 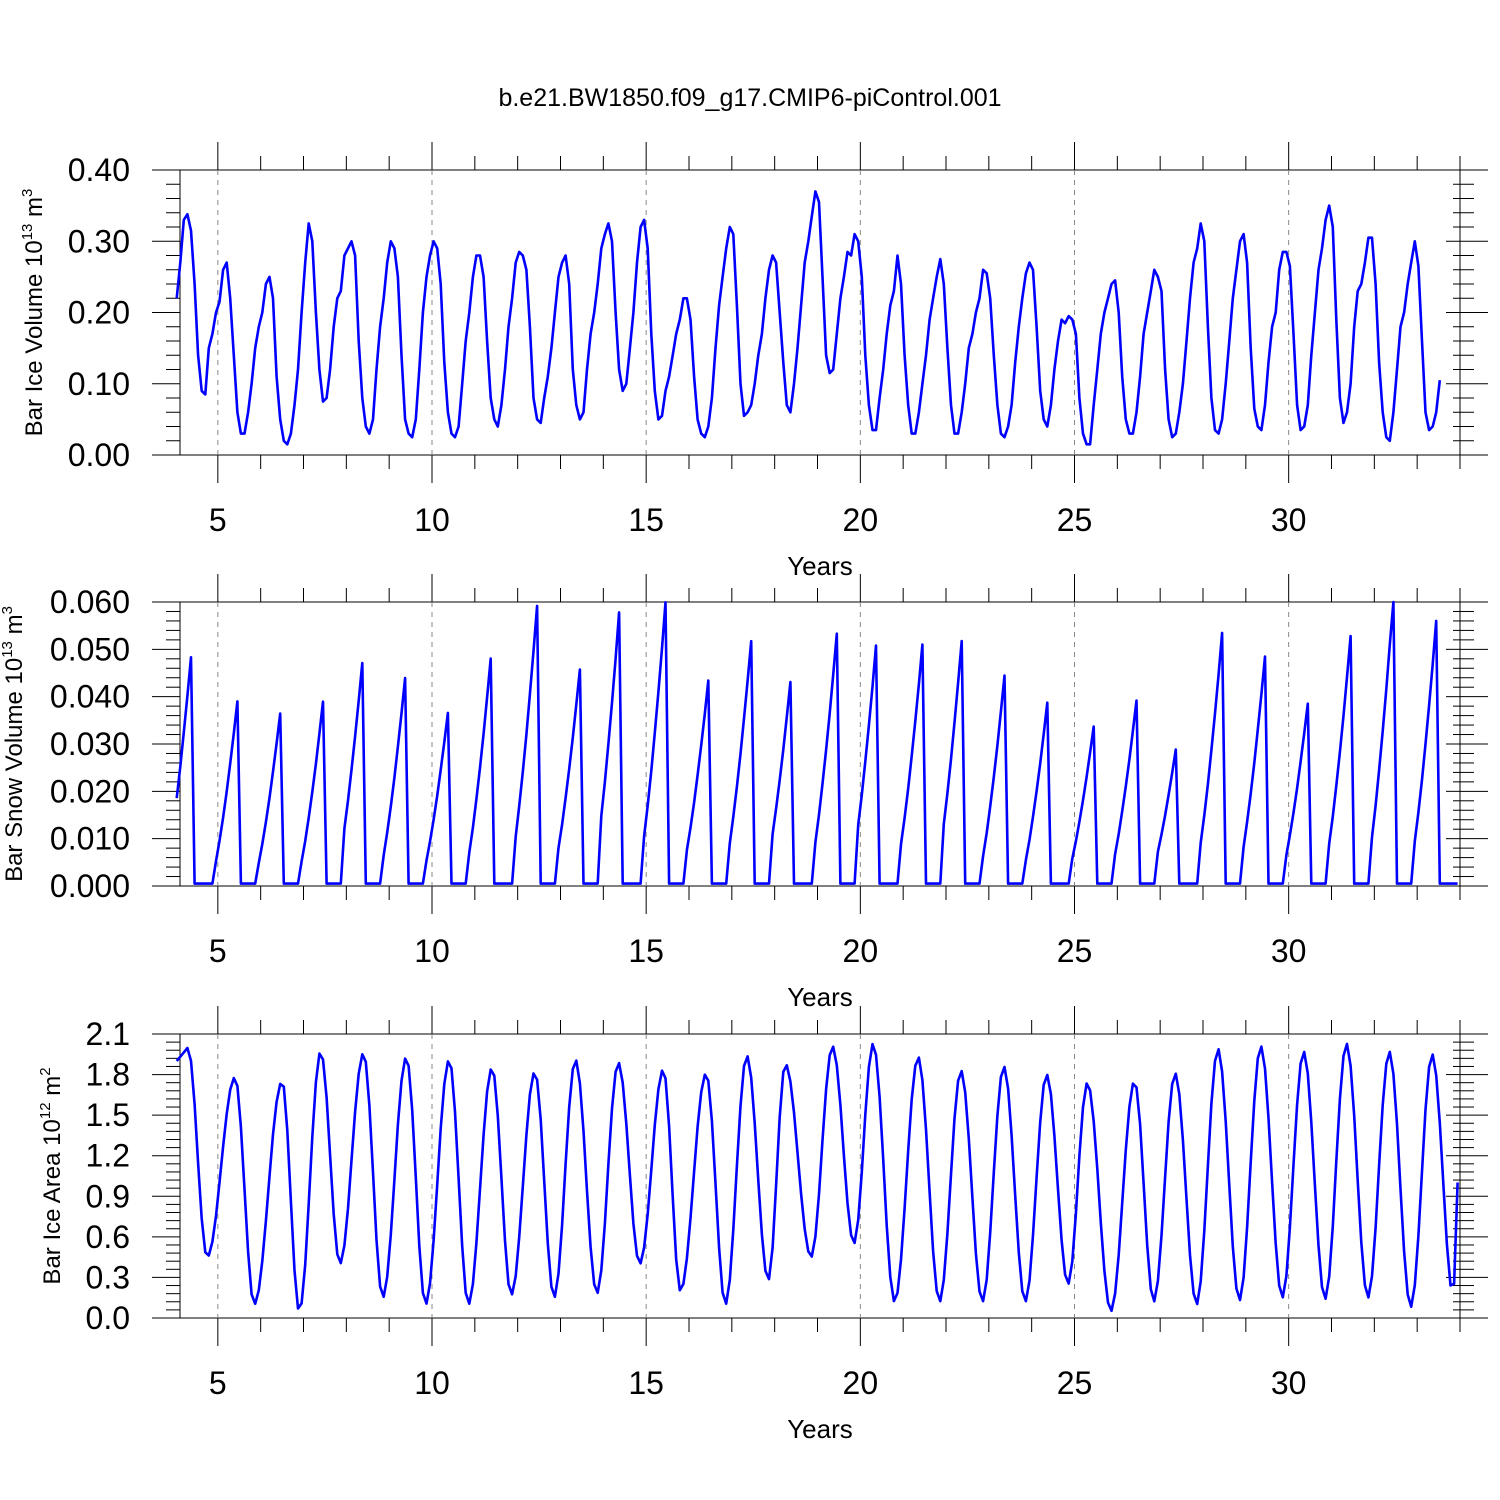 What do you see at coordinates (99, 241) in the screenshot?
I see `y-tick-label: 0.30` at bounding box center [99, 241].